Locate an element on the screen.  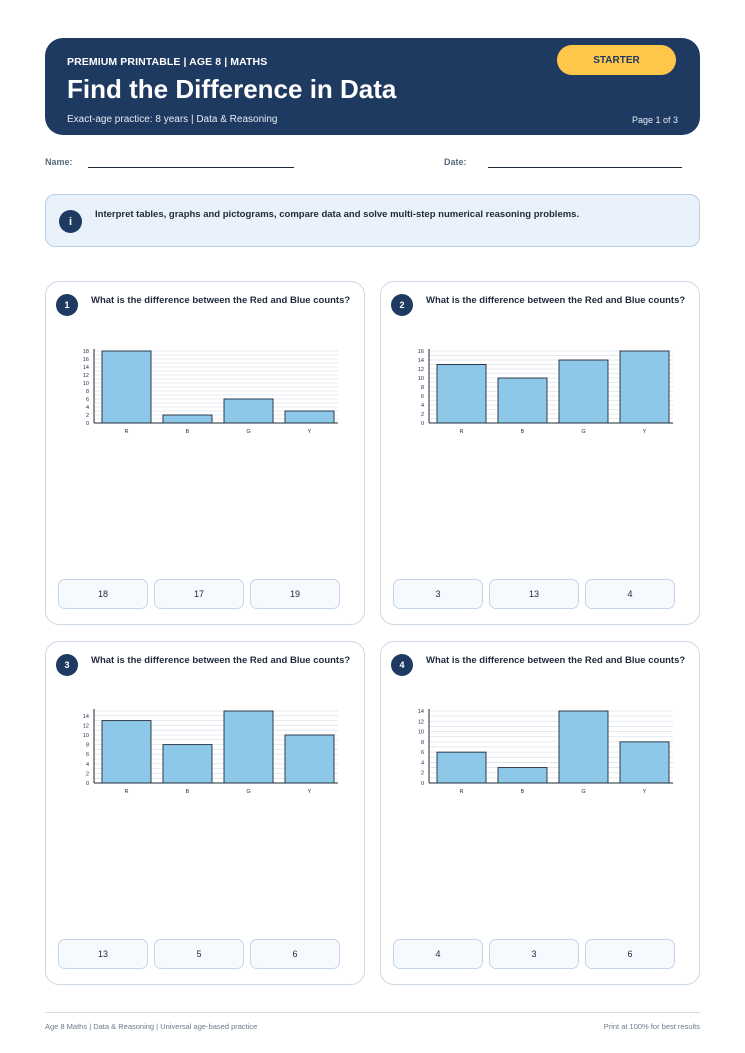
page-number: Page 1 of 3 is located at coordinates (654, 120).